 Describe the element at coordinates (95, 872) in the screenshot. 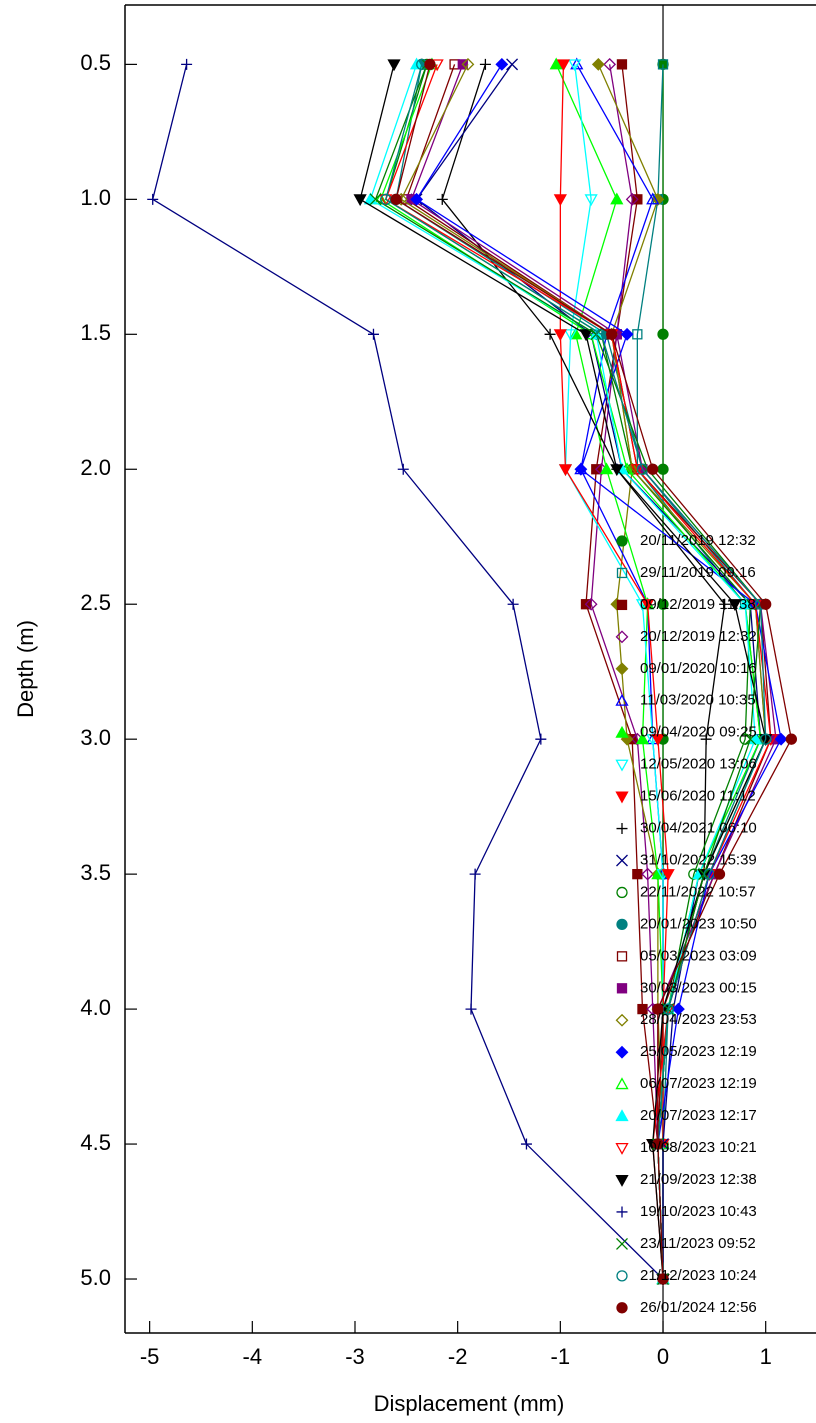

I see `y-tick-label: 3.5` at that location.